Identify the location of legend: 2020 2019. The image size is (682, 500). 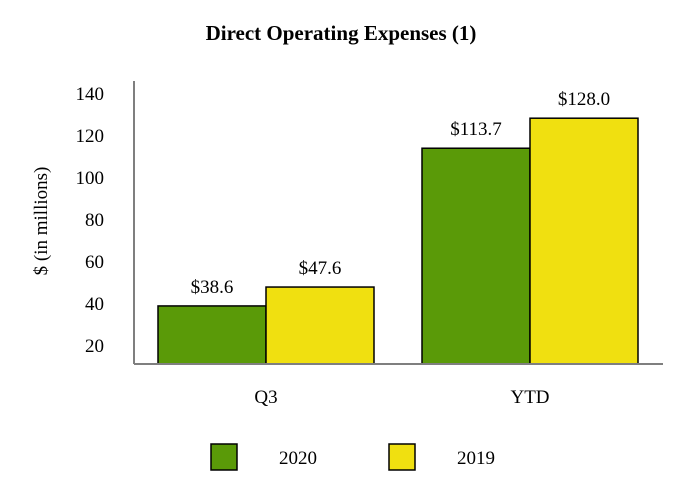
(352, 457).